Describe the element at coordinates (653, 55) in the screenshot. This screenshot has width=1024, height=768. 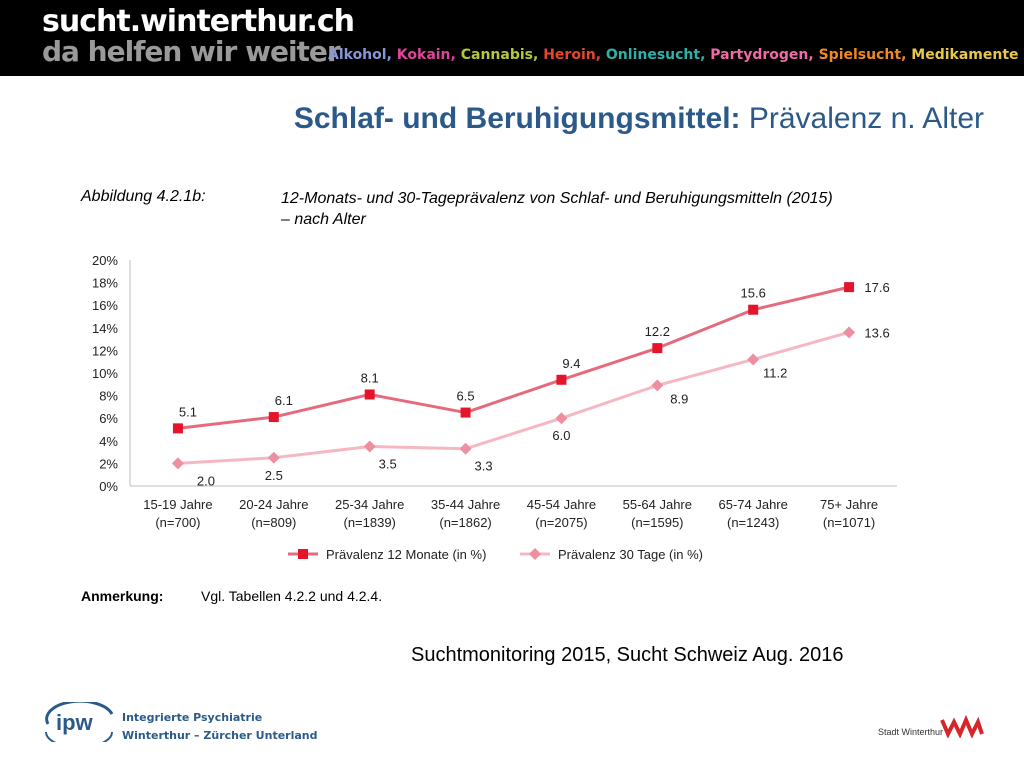
I see `topic-link-onlinesucht: Onlinesucht` at that location.